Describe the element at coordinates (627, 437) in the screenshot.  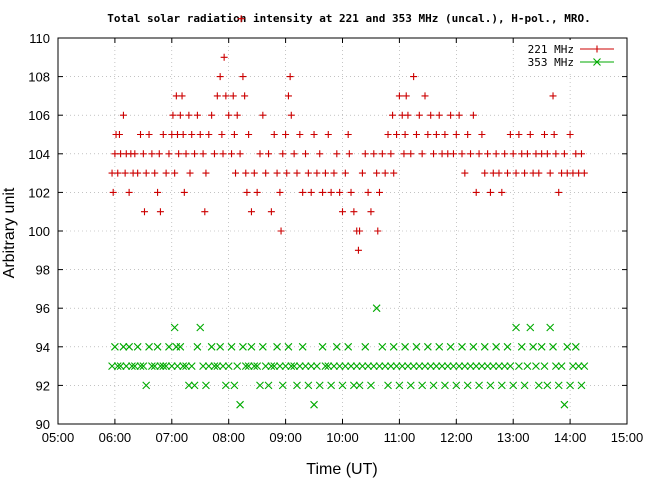
I see `x-tick-label: 15:00` at that location.